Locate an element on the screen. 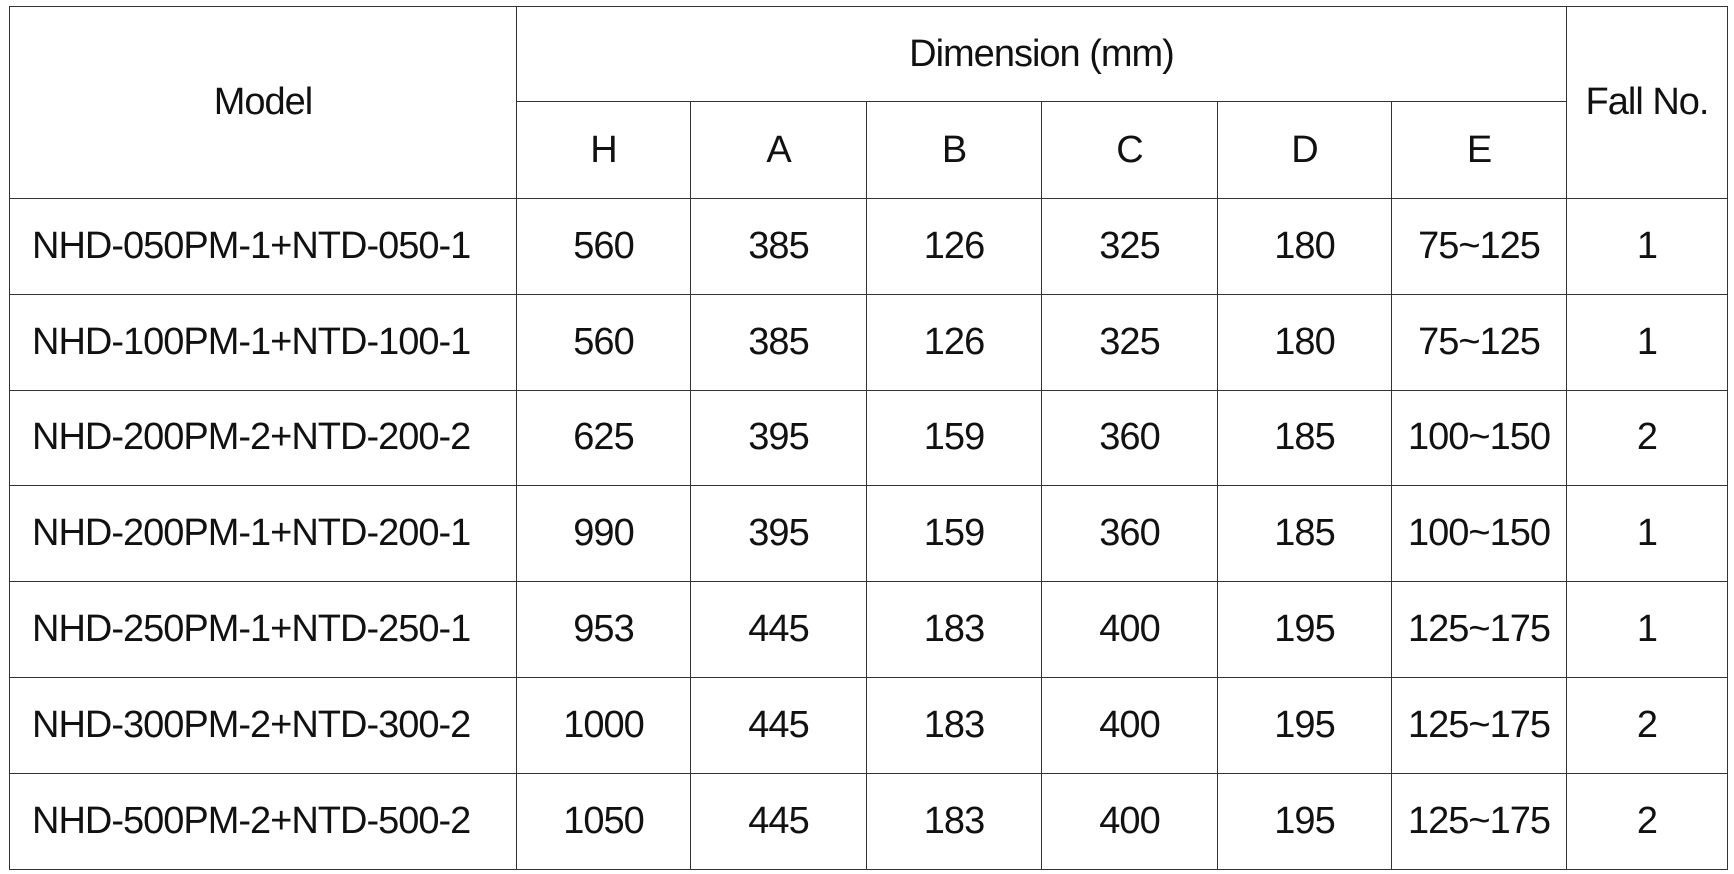  model-cell: NHD-300PM-2+NTD-300-2 is located at coordinates (263, 725).